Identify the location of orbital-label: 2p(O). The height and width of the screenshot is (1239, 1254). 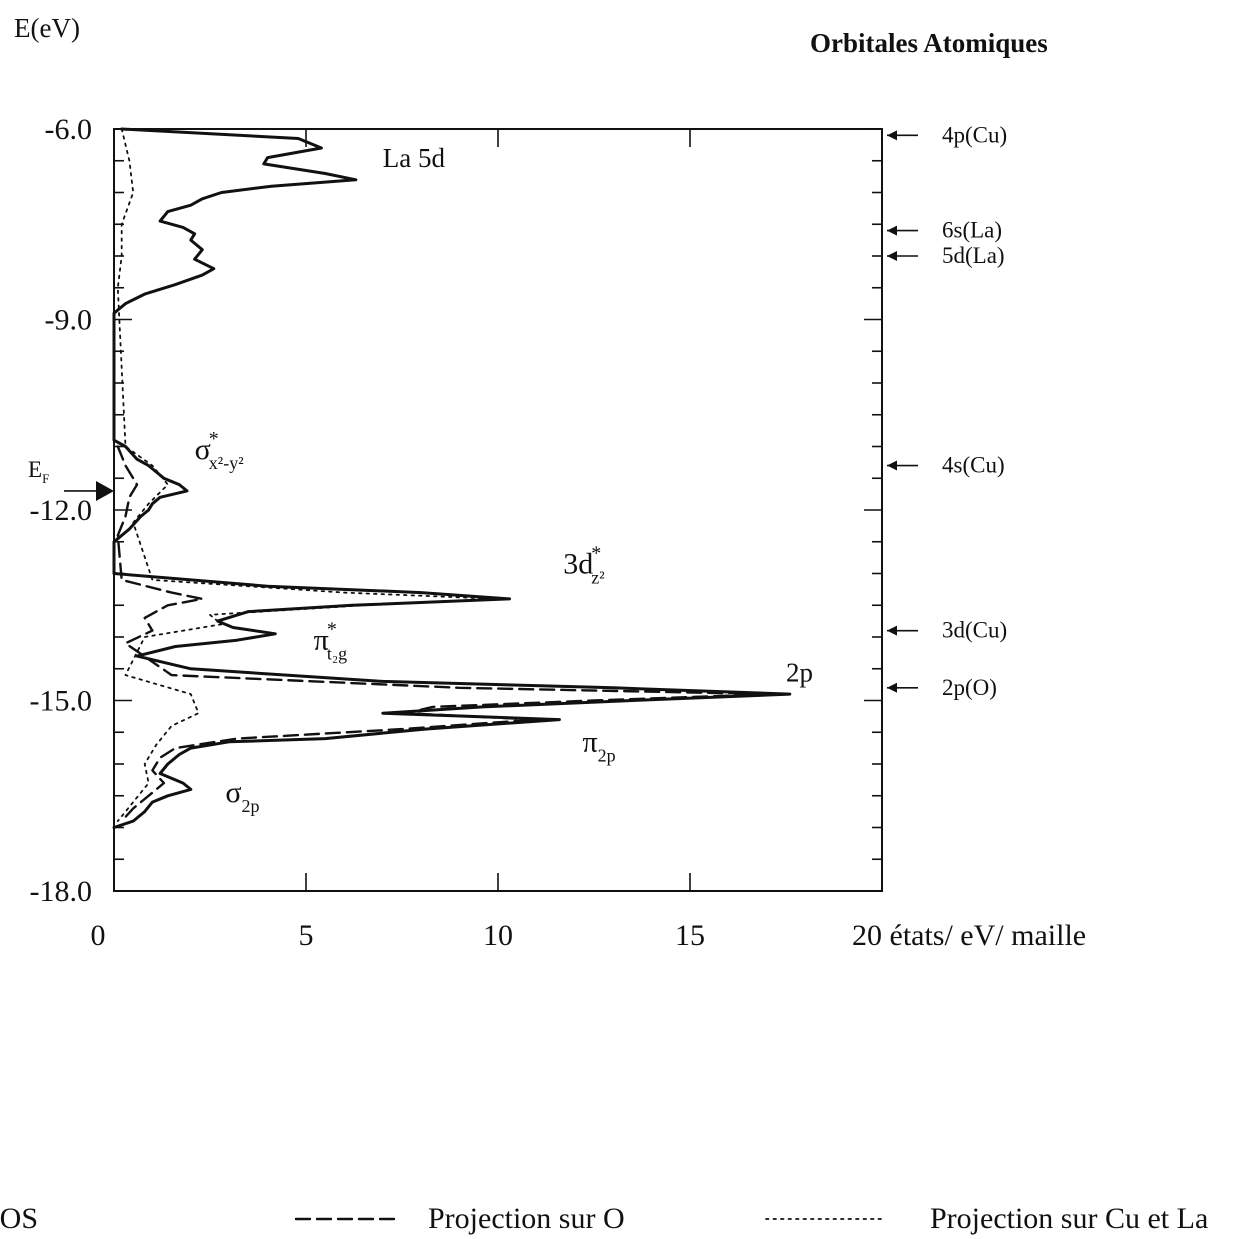
(969, 687).